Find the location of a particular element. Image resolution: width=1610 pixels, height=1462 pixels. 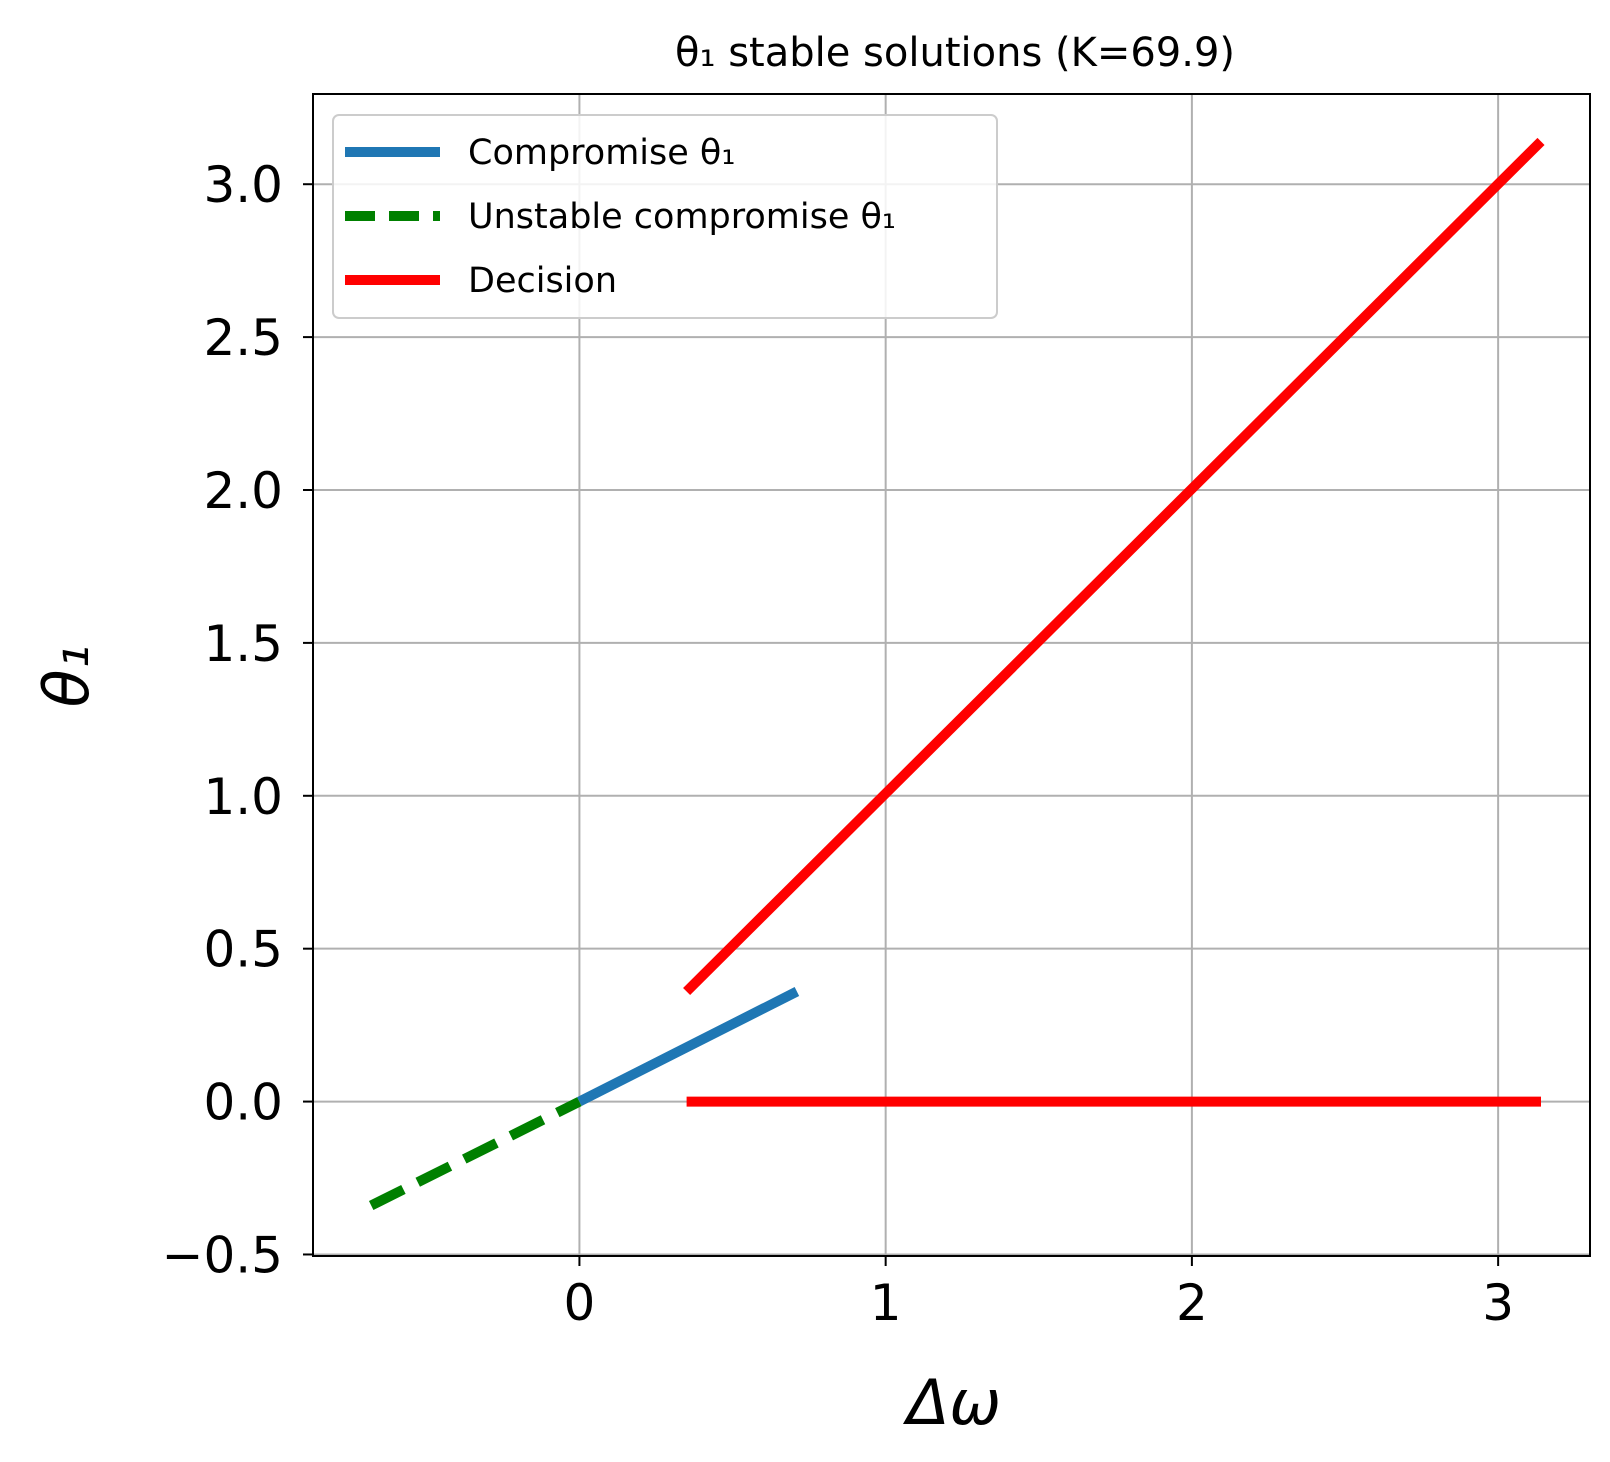

y-tick-label: 2.0 is located at coordinates (243, 491).